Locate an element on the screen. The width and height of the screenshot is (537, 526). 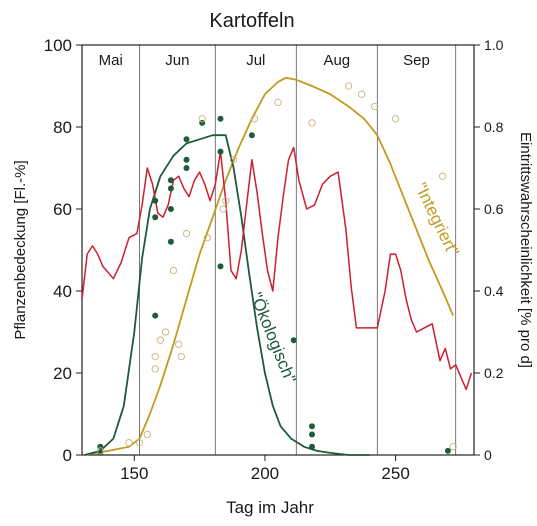
x-axis-label: Tag im Jahr is located at coordinates (270, 507).